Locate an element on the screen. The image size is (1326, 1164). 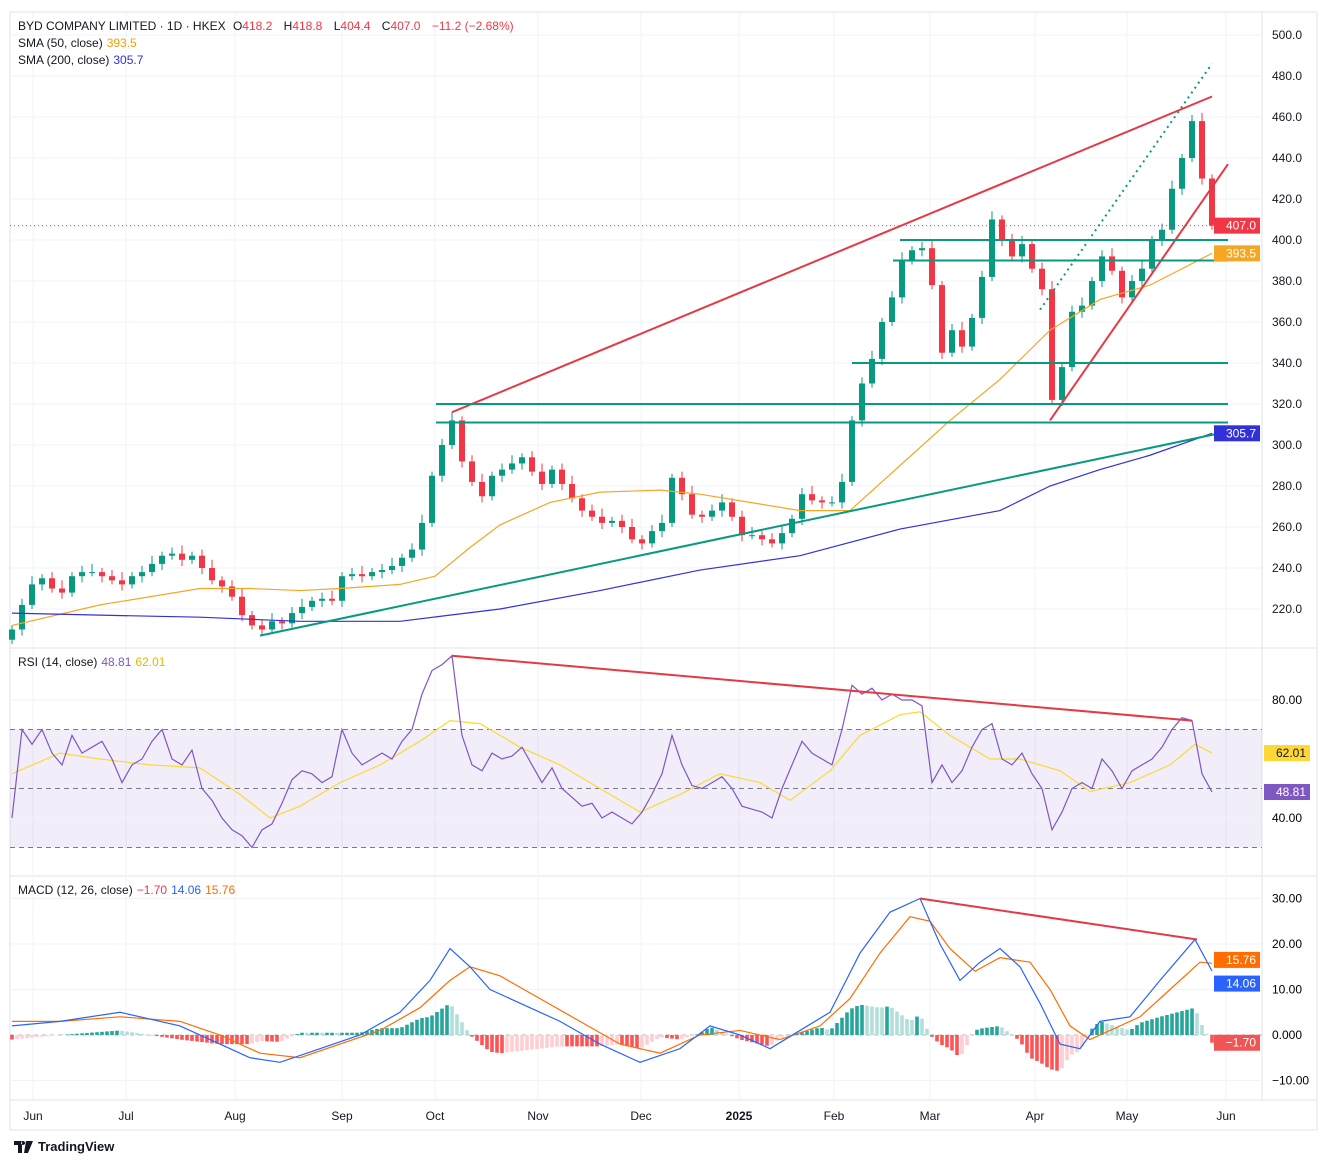
x-tick-label: Aug is located at coordinates (234, 1116).